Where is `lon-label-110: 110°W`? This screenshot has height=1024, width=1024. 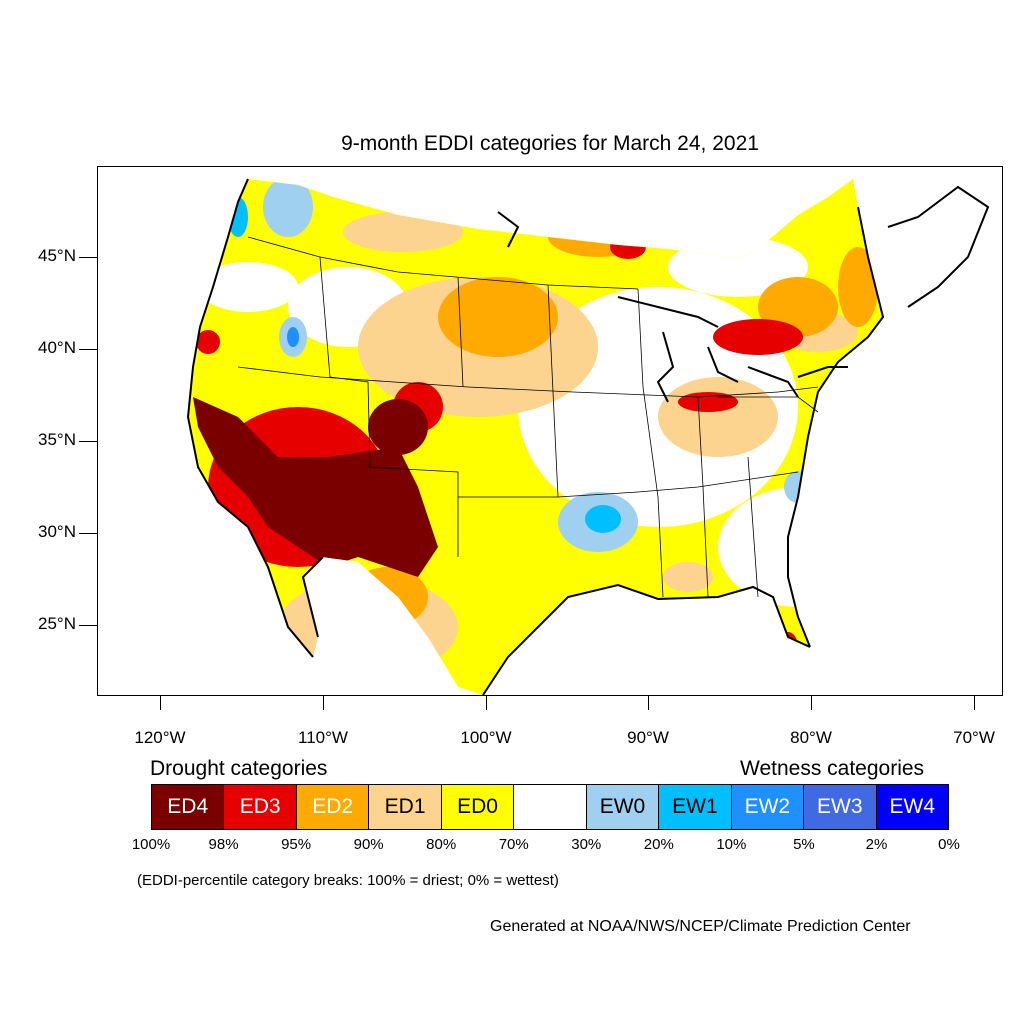 lon-label-110: 110°W is located at coordinates (323, 737).